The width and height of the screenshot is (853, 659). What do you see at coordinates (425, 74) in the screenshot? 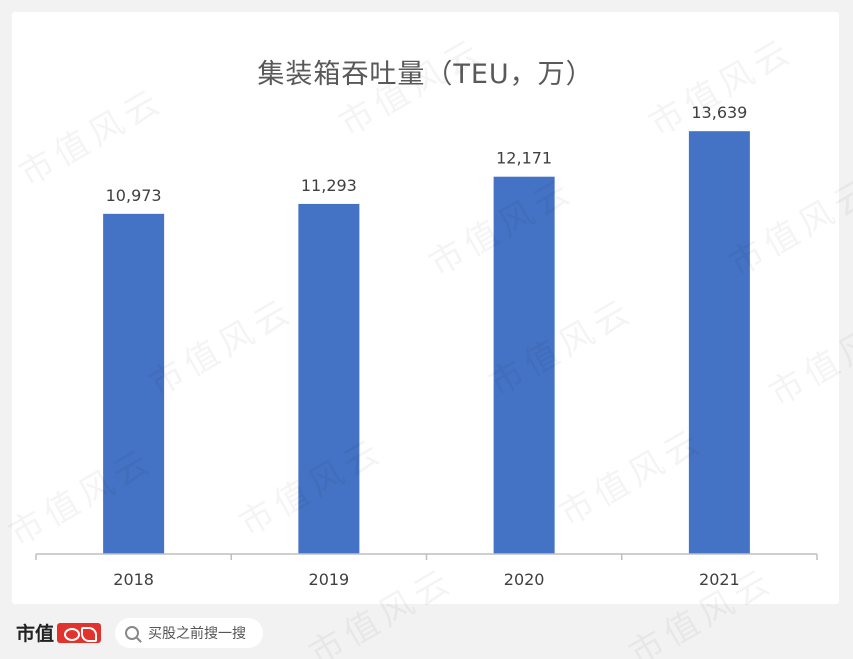
I see `chart-title: 集装箱吞吐量（TEU，万）` at bounding box center [425, 74].